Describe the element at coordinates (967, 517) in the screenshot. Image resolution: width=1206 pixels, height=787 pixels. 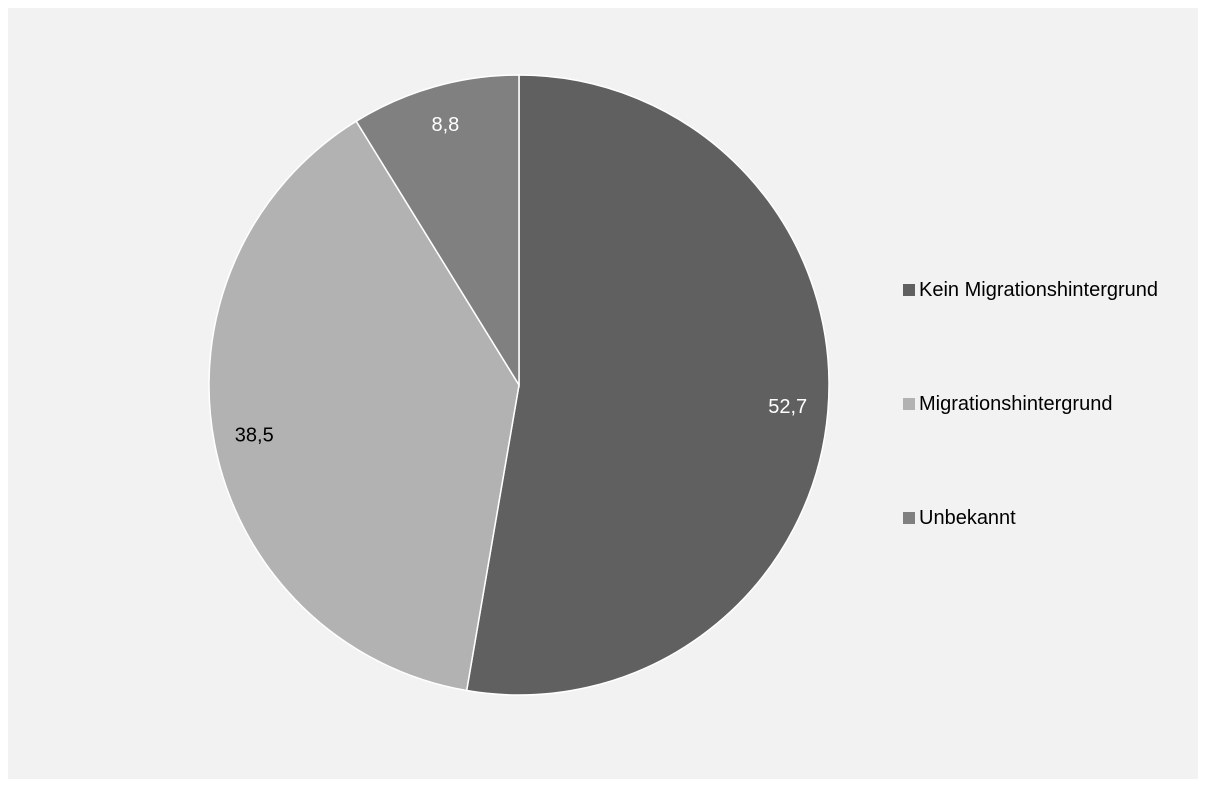
I see `legend-label: Unbekannt` at that location.